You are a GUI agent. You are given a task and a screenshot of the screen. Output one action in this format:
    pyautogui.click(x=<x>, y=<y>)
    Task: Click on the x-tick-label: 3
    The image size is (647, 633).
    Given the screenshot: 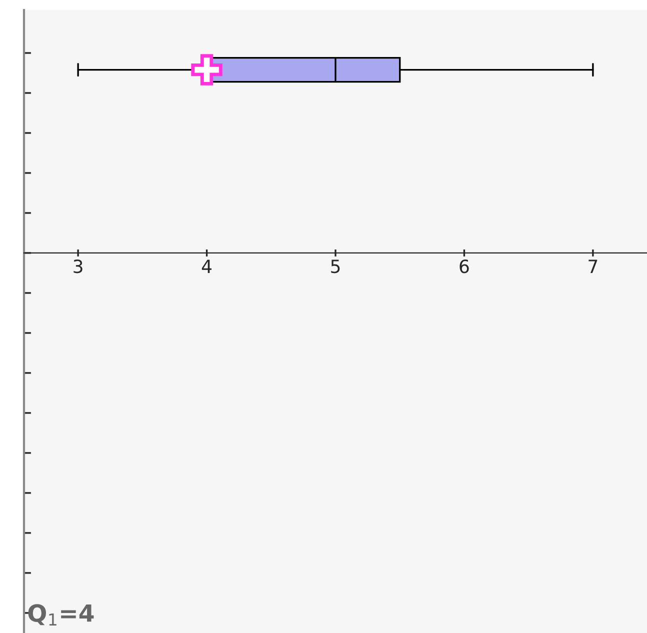 What is the action you would take?
    pyautogui.click(x=78, y=267)
    